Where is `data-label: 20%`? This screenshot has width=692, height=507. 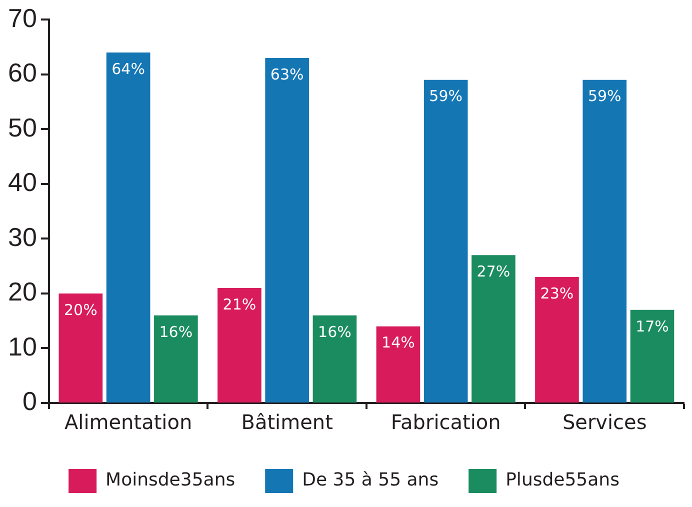 data-label: 20% is located at coordinates (81, 309).